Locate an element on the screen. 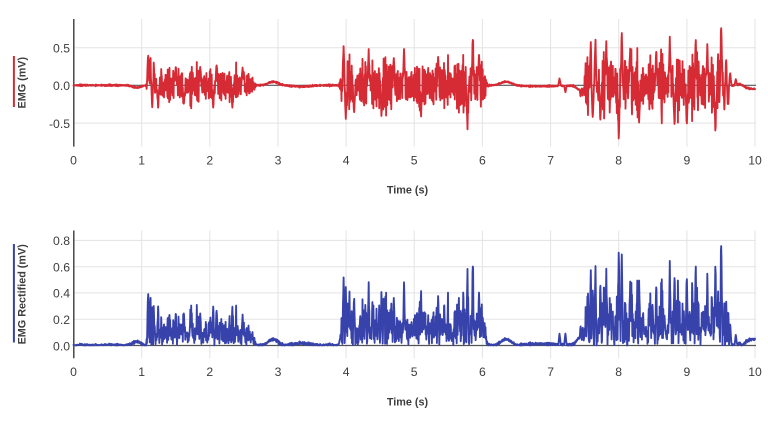 Image resolution: width=768 pixels, height=423 pixels. svg-text: 0.8 is located at coordinates (61, 241).